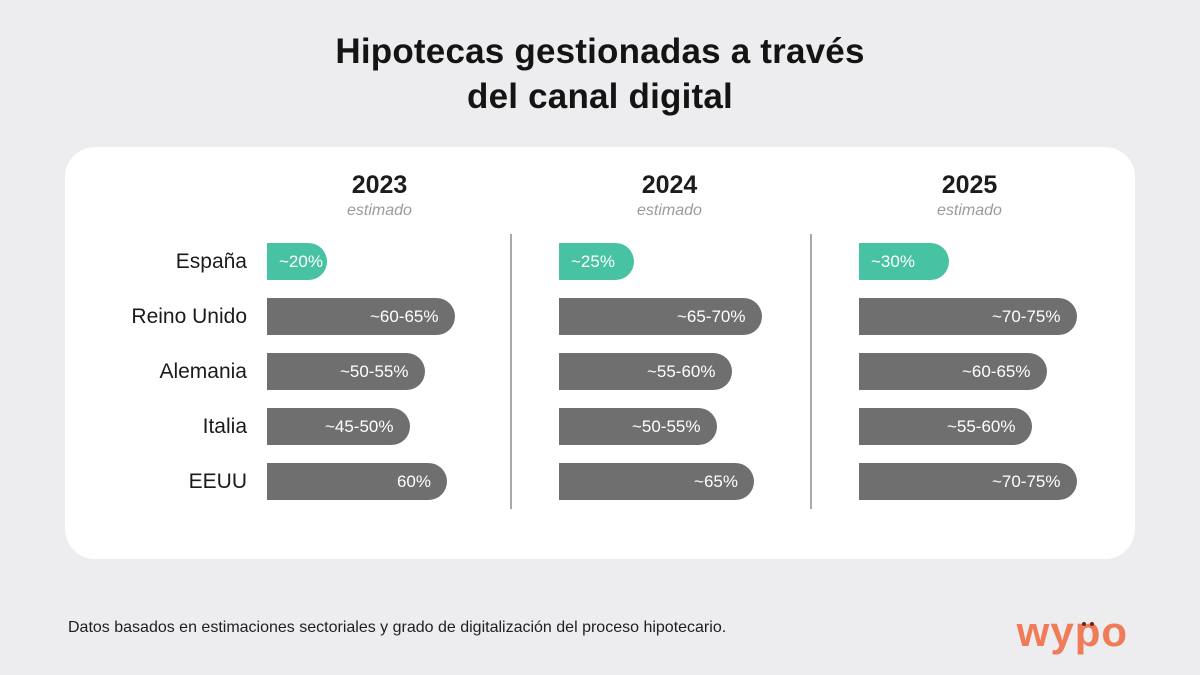 The image size is (1200, 675). I want to click on bar-track: ~30%, so click(971, 261).